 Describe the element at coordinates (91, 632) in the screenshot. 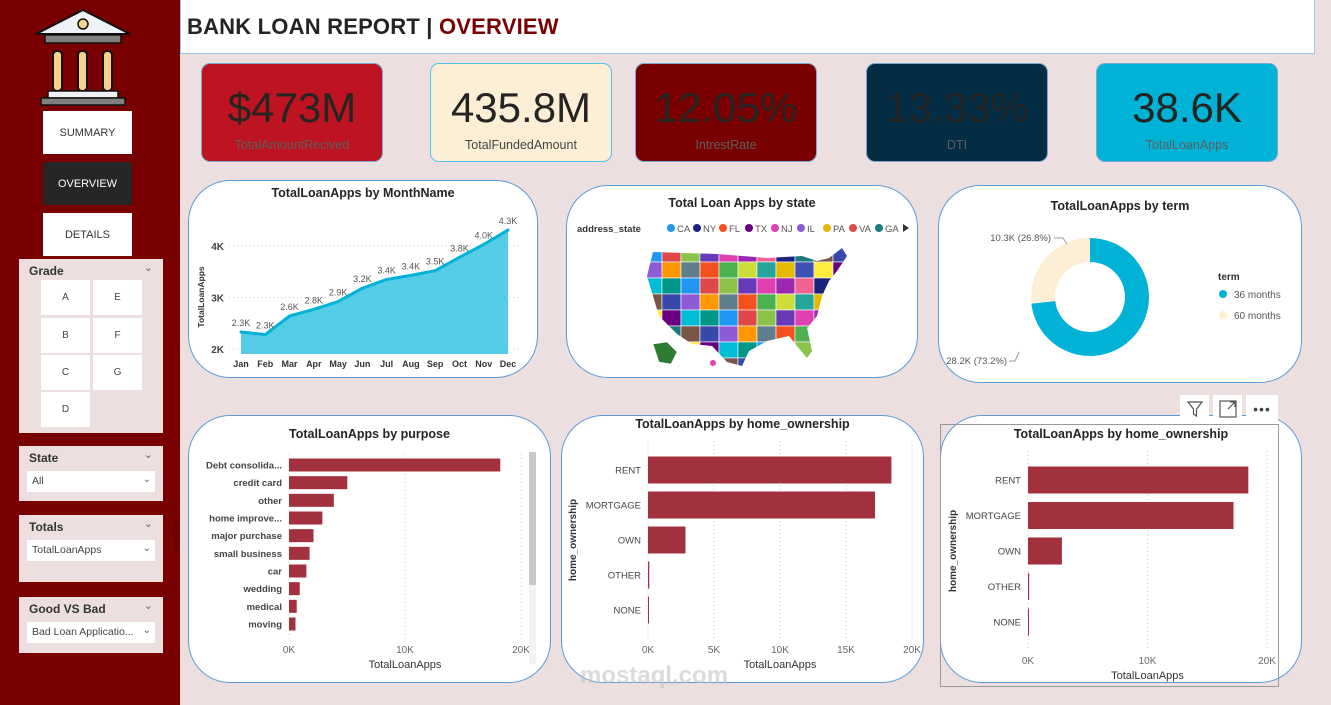

I see `good-vs-bad-dropdown: Bad Loan Applicatio... ⌄` at that location.